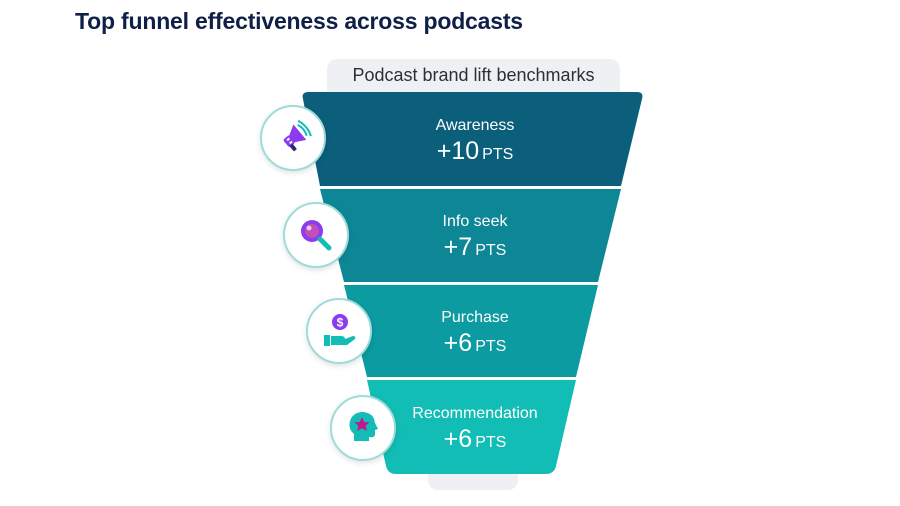  What do you see at coordinates (293, 138) in the screenshot?
I see `megaphone-icon` at bounding box center [293, 138].